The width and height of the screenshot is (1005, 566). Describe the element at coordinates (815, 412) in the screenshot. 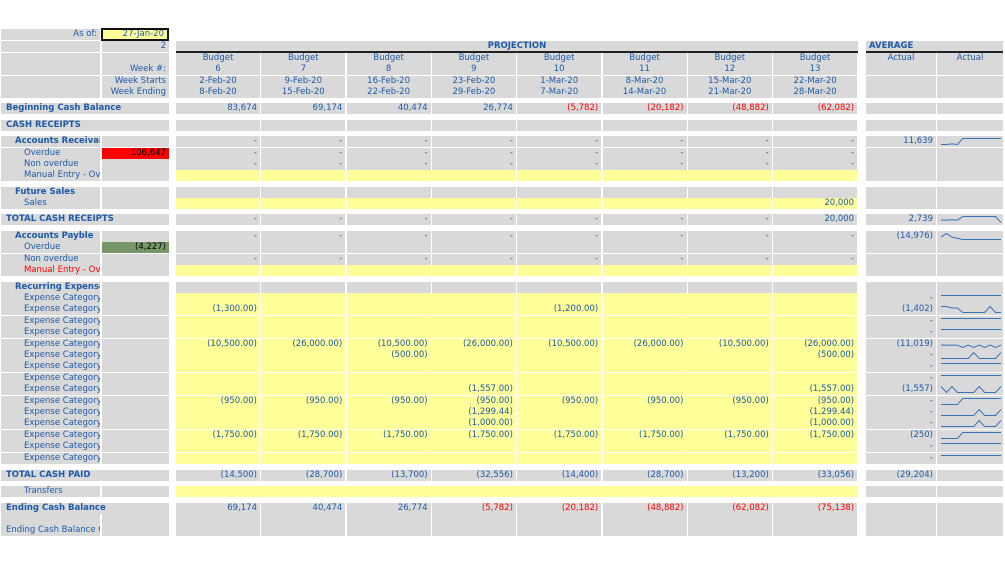

I see `week-value-cell: (1,299.44)` at that location.